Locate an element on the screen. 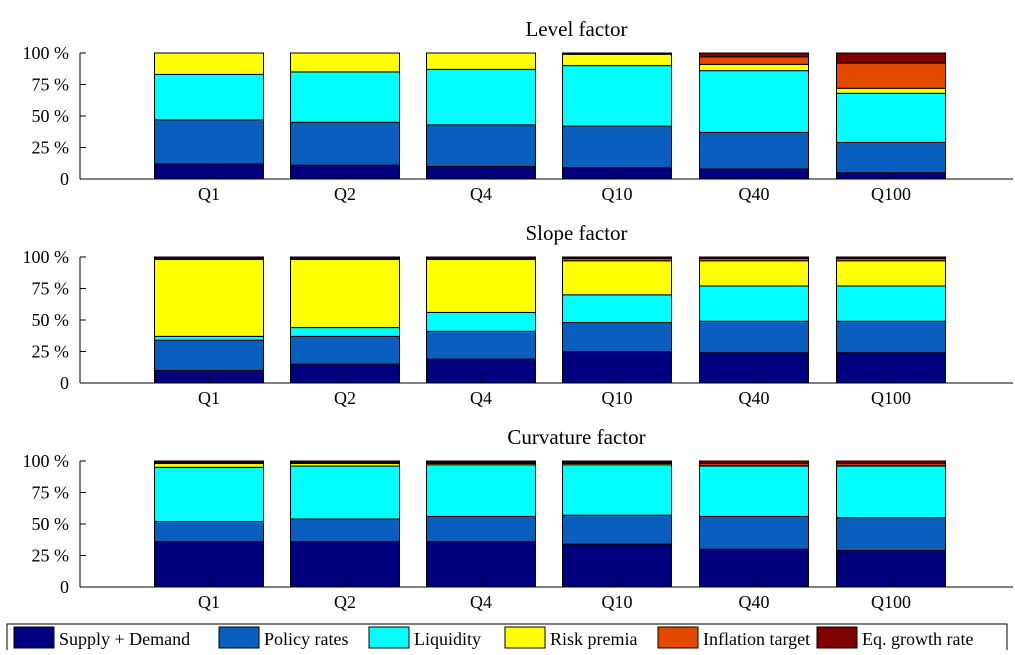 This screenshot has height=655, width=1015. chart-title: Level factor is located at coordinates (576, 29).